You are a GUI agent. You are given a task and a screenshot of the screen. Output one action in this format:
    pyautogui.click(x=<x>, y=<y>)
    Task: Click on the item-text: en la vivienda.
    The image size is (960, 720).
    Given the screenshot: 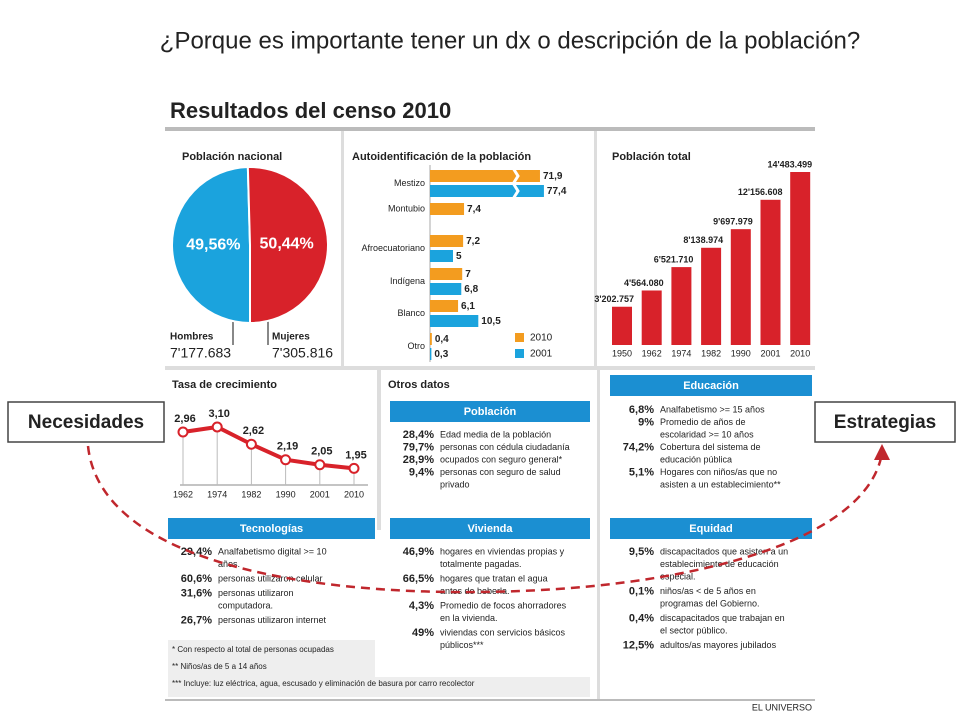 What is the action you would take?
    pyautogui.click(x=469, y=618)
    